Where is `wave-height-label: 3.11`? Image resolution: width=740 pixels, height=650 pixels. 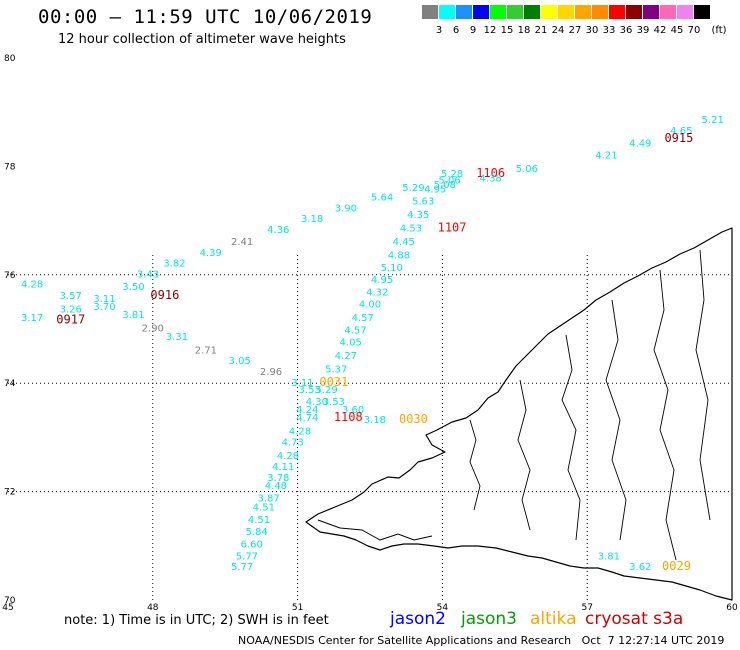
wave-height-label: 3.11 is located at coordinates (302, 383).